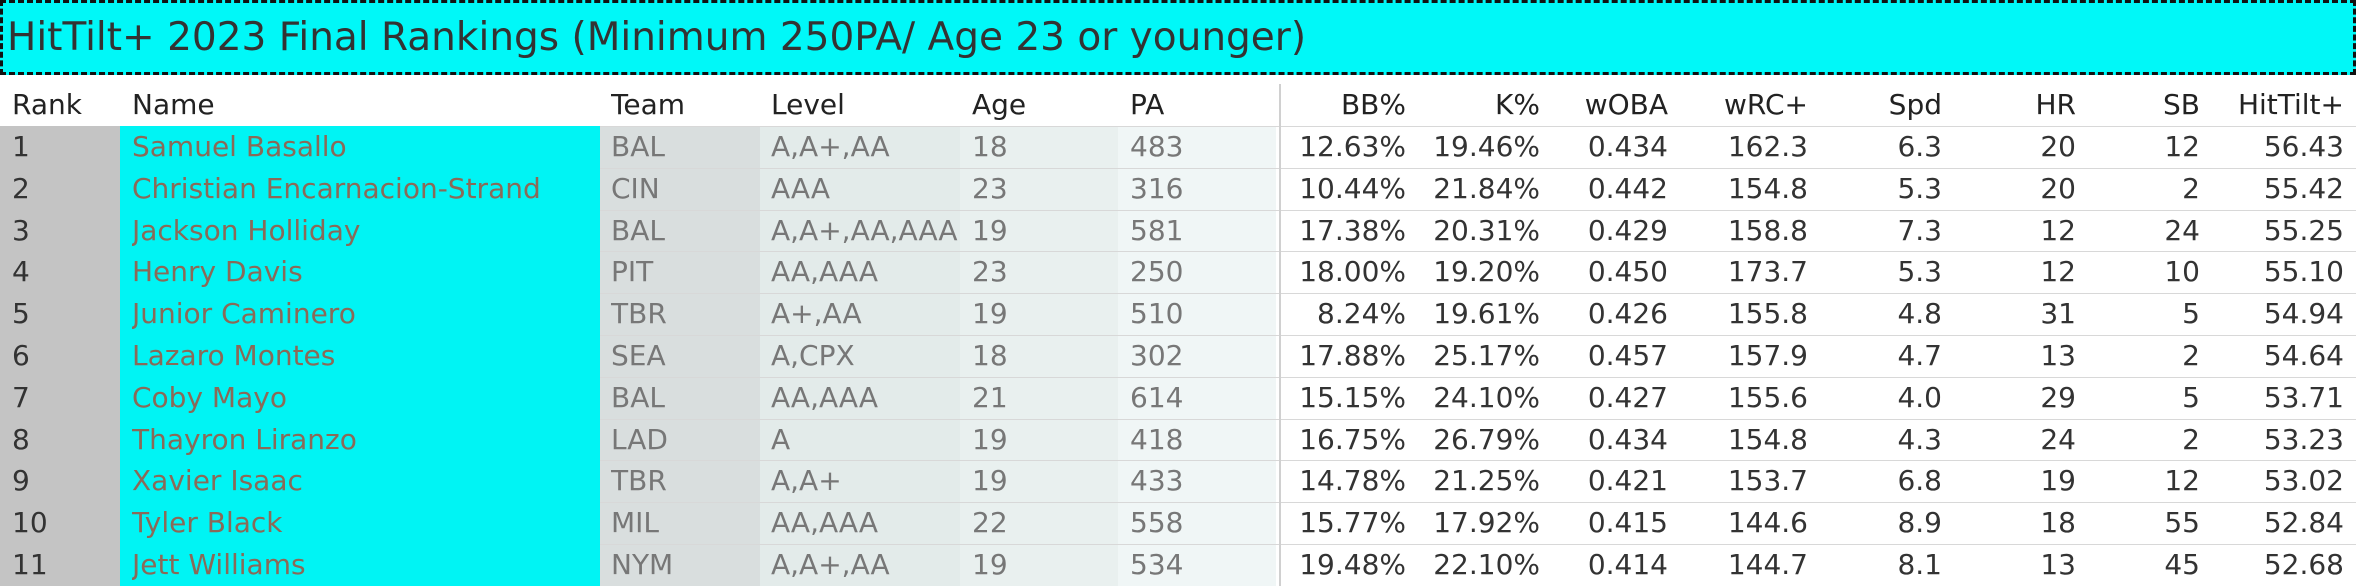  Describe the element at coordinates (2058, 314) in the screenshot. I see `table-cell: 31` at that location.